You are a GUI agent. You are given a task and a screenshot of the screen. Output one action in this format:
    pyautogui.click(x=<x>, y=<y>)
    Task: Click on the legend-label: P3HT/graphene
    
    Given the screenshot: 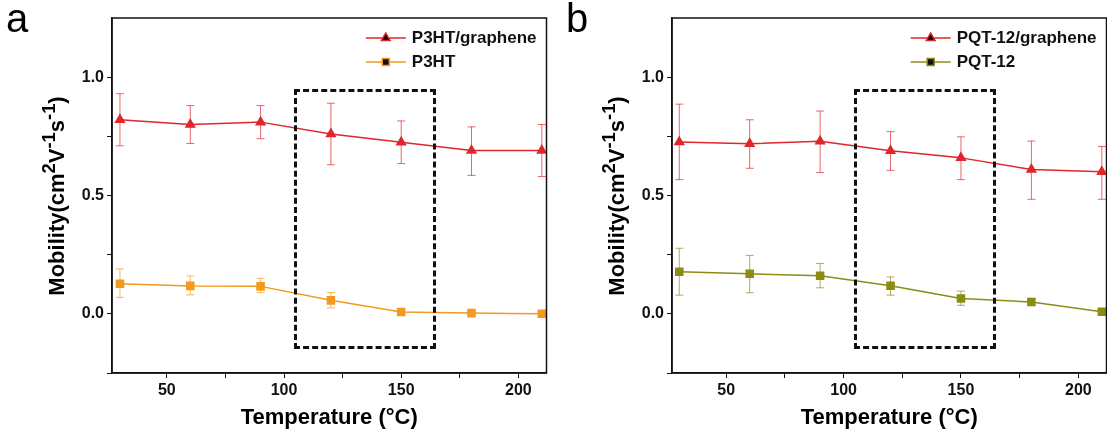 What is the action you would take?
    pyautogui.click(x=474, y=37)
    